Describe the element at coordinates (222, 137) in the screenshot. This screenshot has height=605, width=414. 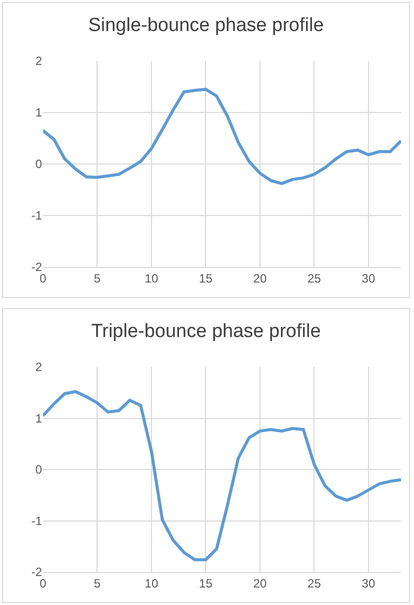
I see `line-series` at that location.